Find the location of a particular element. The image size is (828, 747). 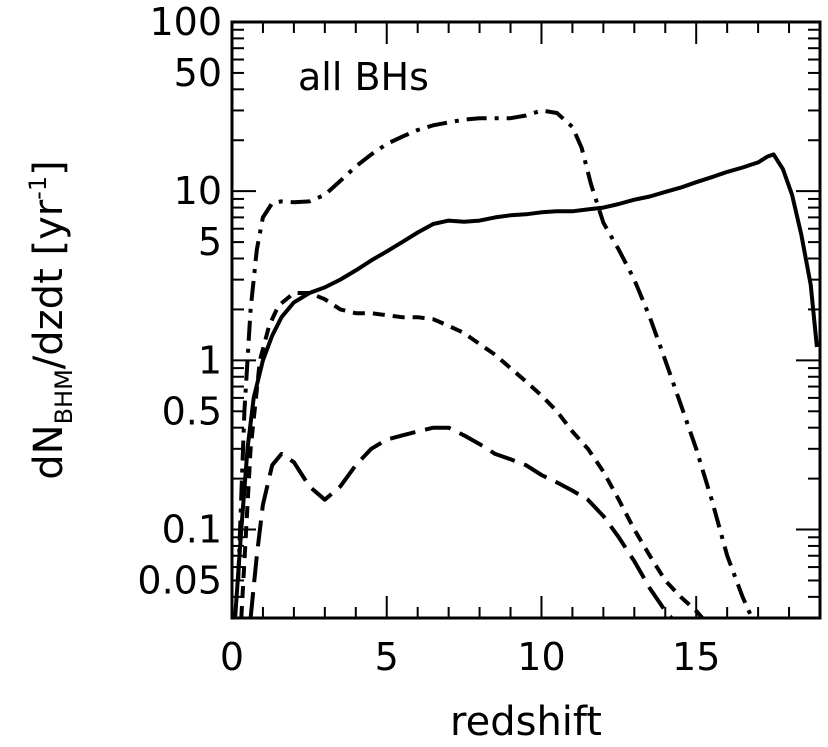

y-axis-label: dNBHM/dzdt [yr-1] is located at coordinates (51, 319).